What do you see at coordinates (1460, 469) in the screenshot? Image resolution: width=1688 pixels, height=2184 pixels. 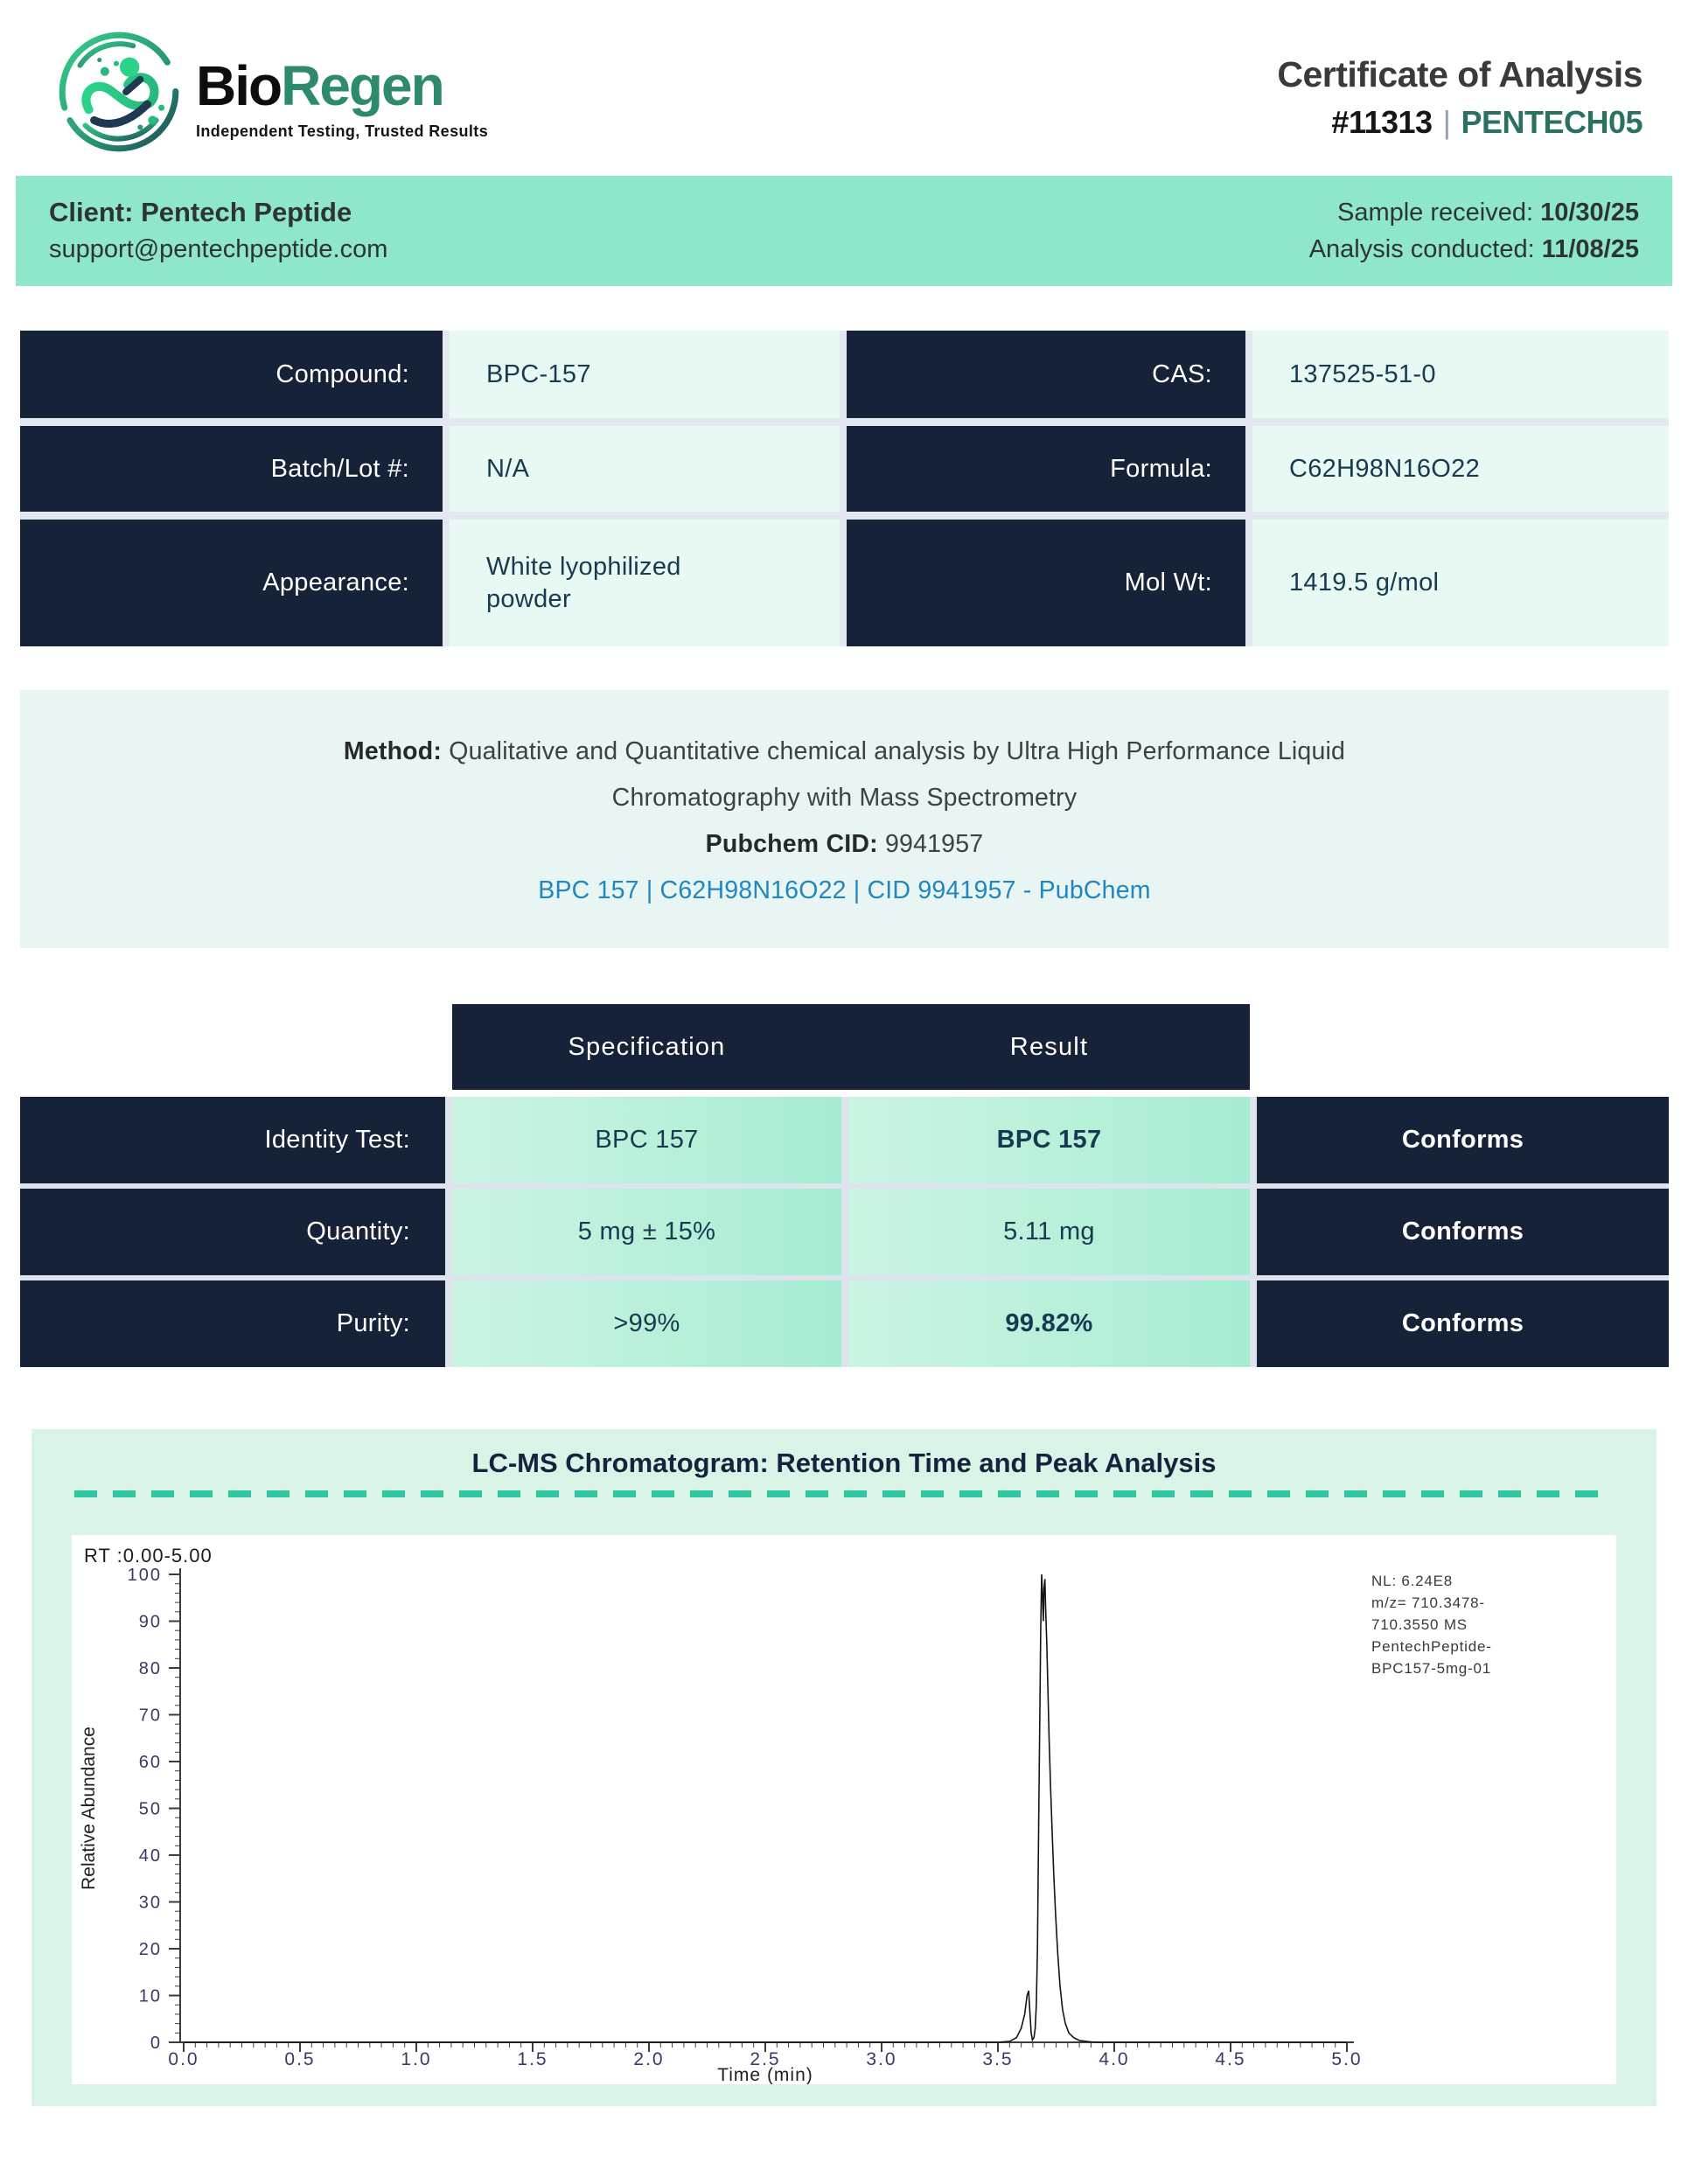 I see `formula-value: C62H98N16O22` at bounding box center [1460, 469].